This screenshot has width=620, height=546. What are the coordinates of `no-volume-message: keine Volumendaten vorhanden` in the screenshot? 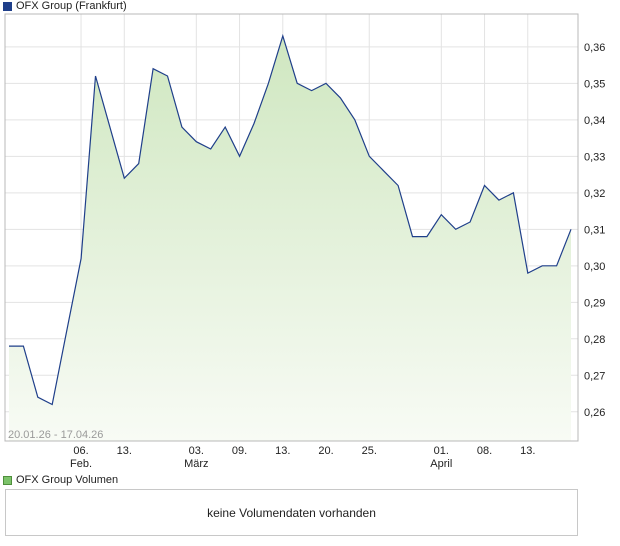 It's located at (291, 512).